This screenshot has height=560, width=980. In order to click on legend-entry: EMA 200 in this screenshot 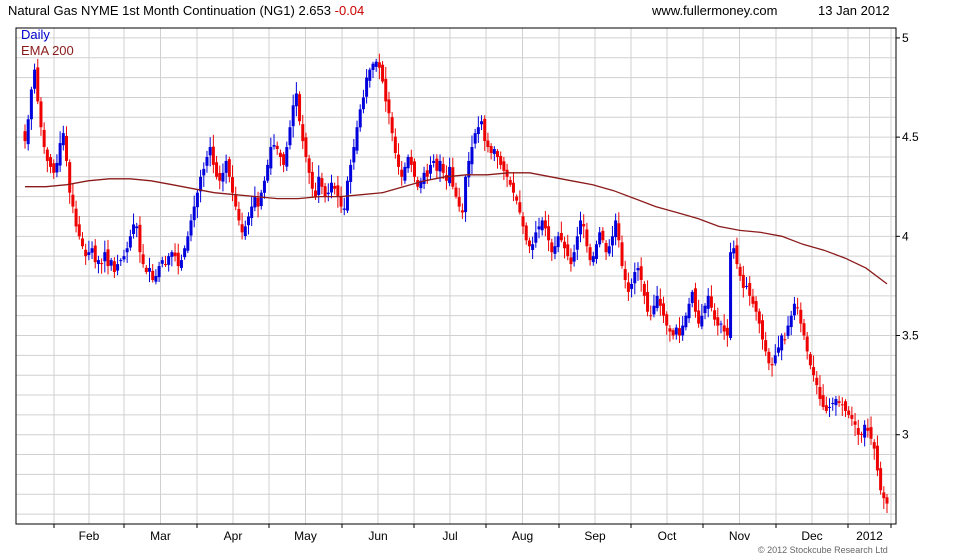, I will do `click(47, 50)`.